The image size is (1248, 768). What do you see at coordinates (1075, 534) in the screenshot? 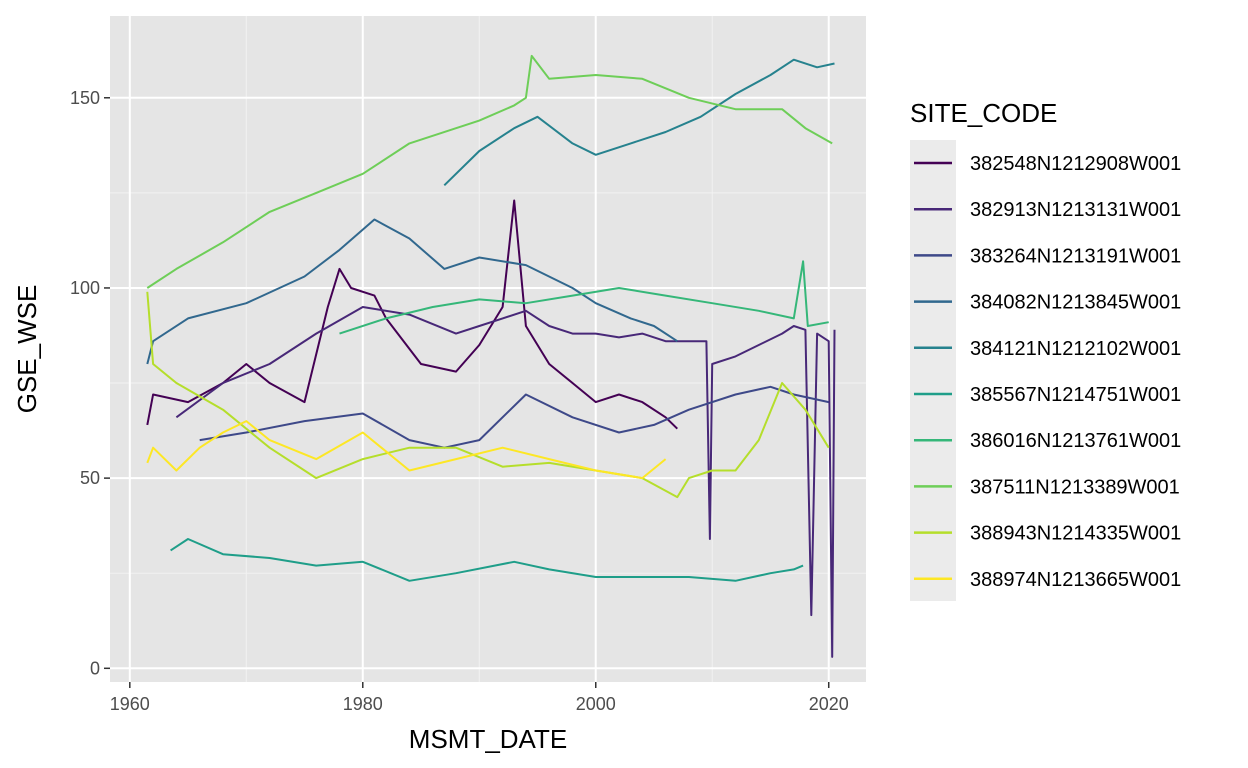
I see `legend-label-9: 388943N1214335W001` at bounding box center [1075, 534].